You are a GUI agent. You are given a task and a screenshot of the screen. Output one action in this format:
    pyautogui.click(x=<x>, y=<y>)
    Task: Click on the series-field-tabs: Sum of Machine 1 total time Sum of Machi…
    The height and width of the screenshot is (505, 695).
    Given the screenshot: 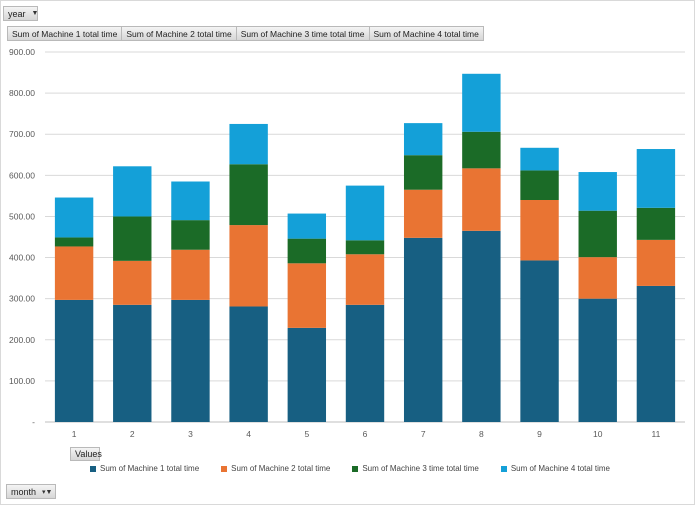 What is the action you would take?
    pyautogui.click(x=245, y=33)
    